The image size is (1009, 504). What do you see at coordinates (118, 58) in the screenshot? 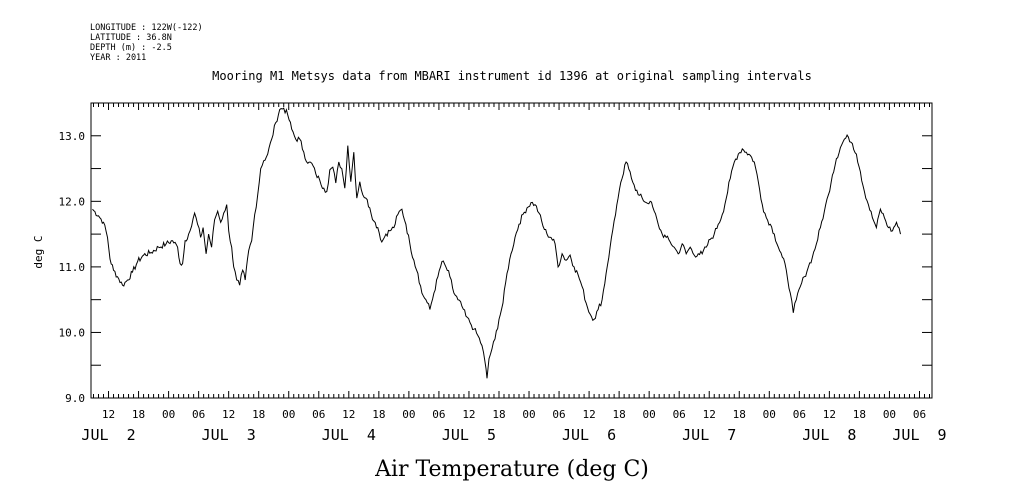
I see `year-text: YEAR : 2011` at bounding box center [118, 58].